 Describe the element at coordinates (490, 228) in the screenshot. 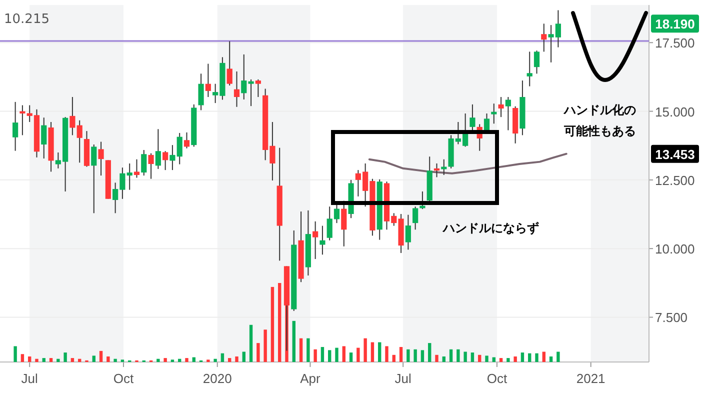

I see `annotation: ハンドルにならず` at that location.